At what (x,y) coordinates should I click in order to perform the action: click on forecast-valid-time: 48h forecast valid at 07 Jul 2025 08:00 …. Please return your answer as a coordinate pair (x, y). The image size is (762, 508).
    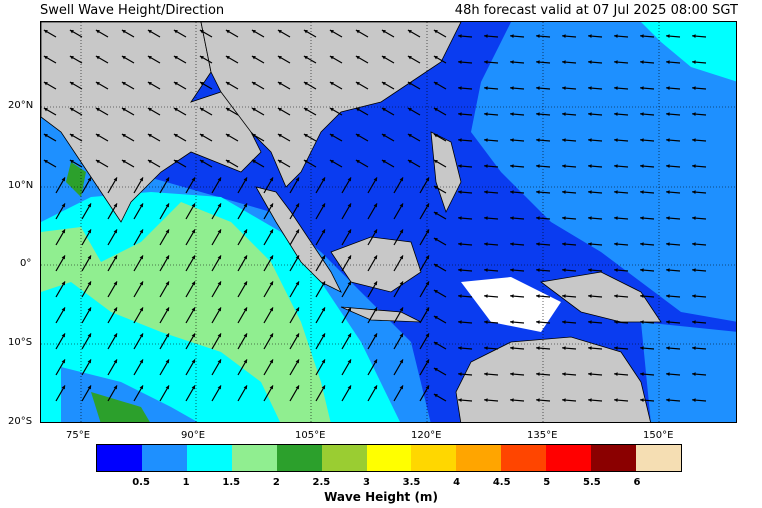
    Looking at the image, I should click on (596, 10).